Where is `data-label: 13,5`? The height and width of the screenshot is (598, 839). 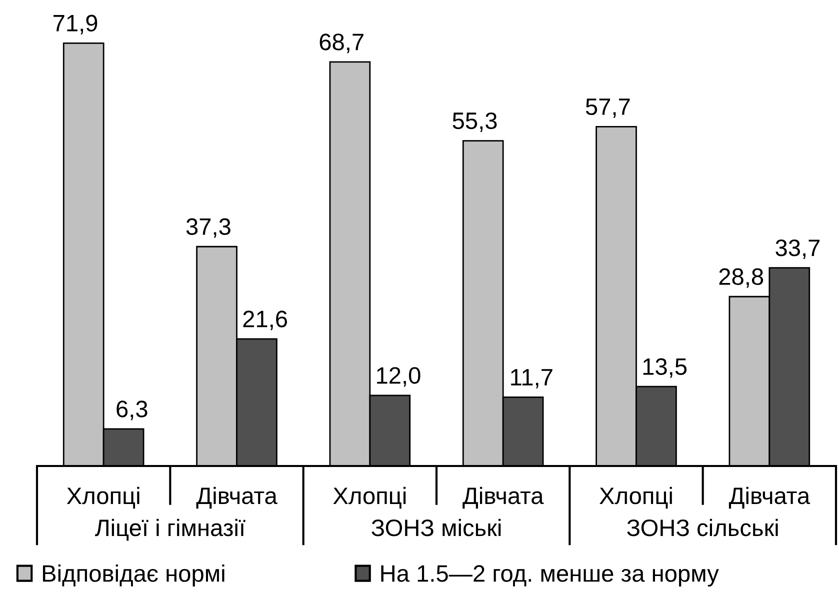
data-label: 13,5 is located at coordinates (665, 368).